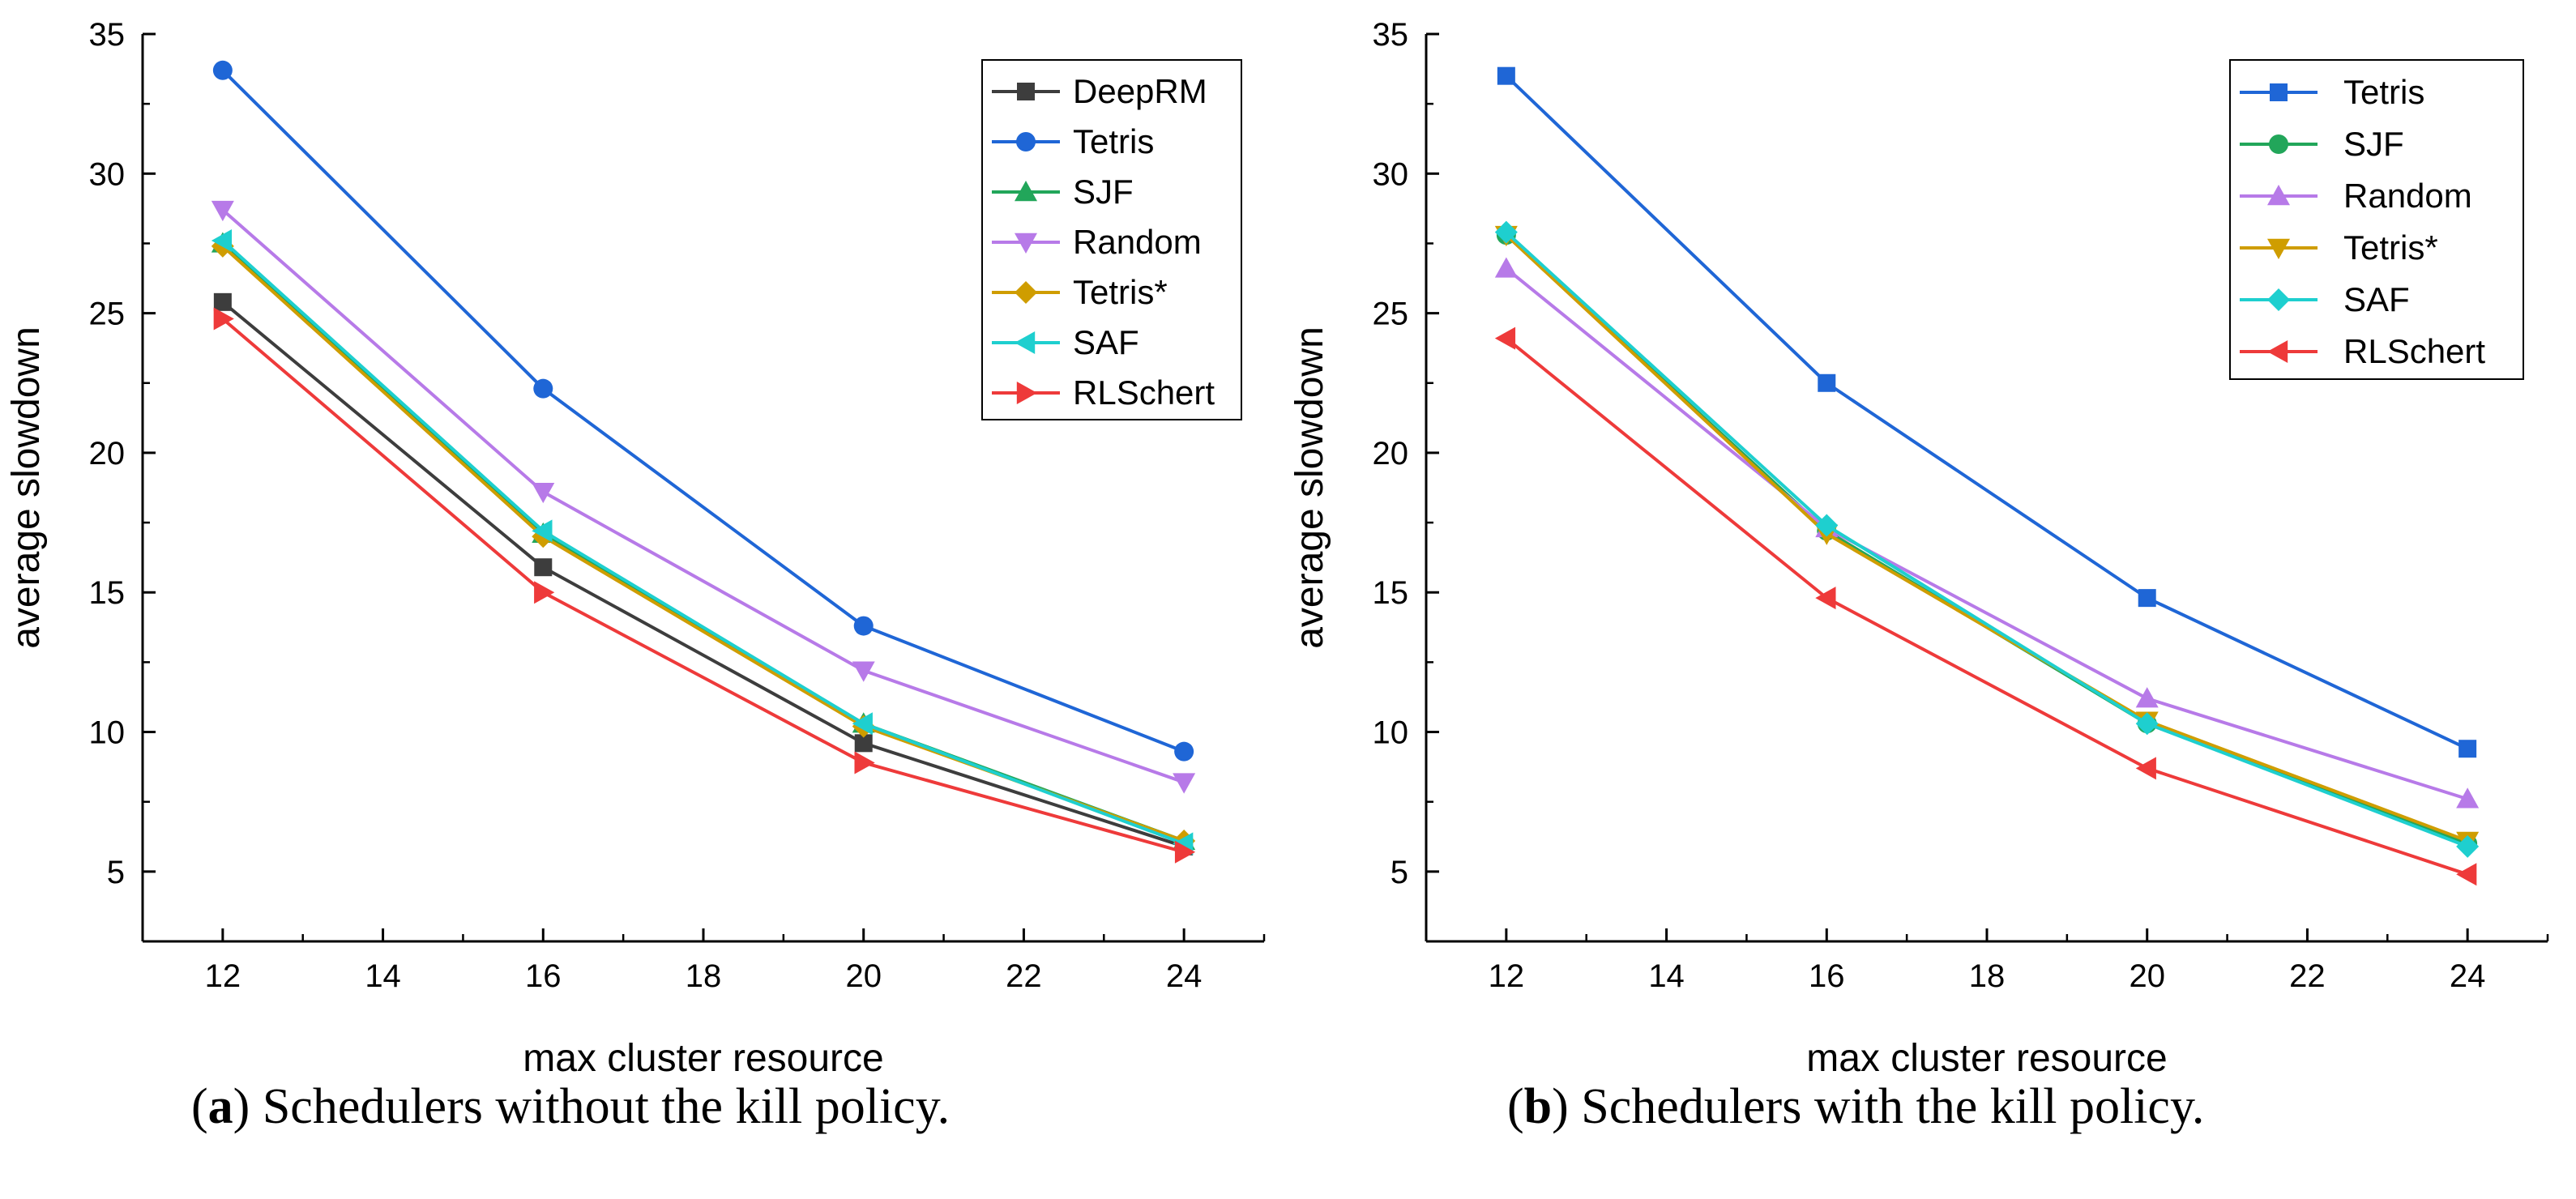 The height and width of the screenshot is (1199, 2576). What do you see at coordinates (1106, 342) in the screenshot?
I see `panel-a-legend-label-saf: SAF` at bounding box center [1106, 342].